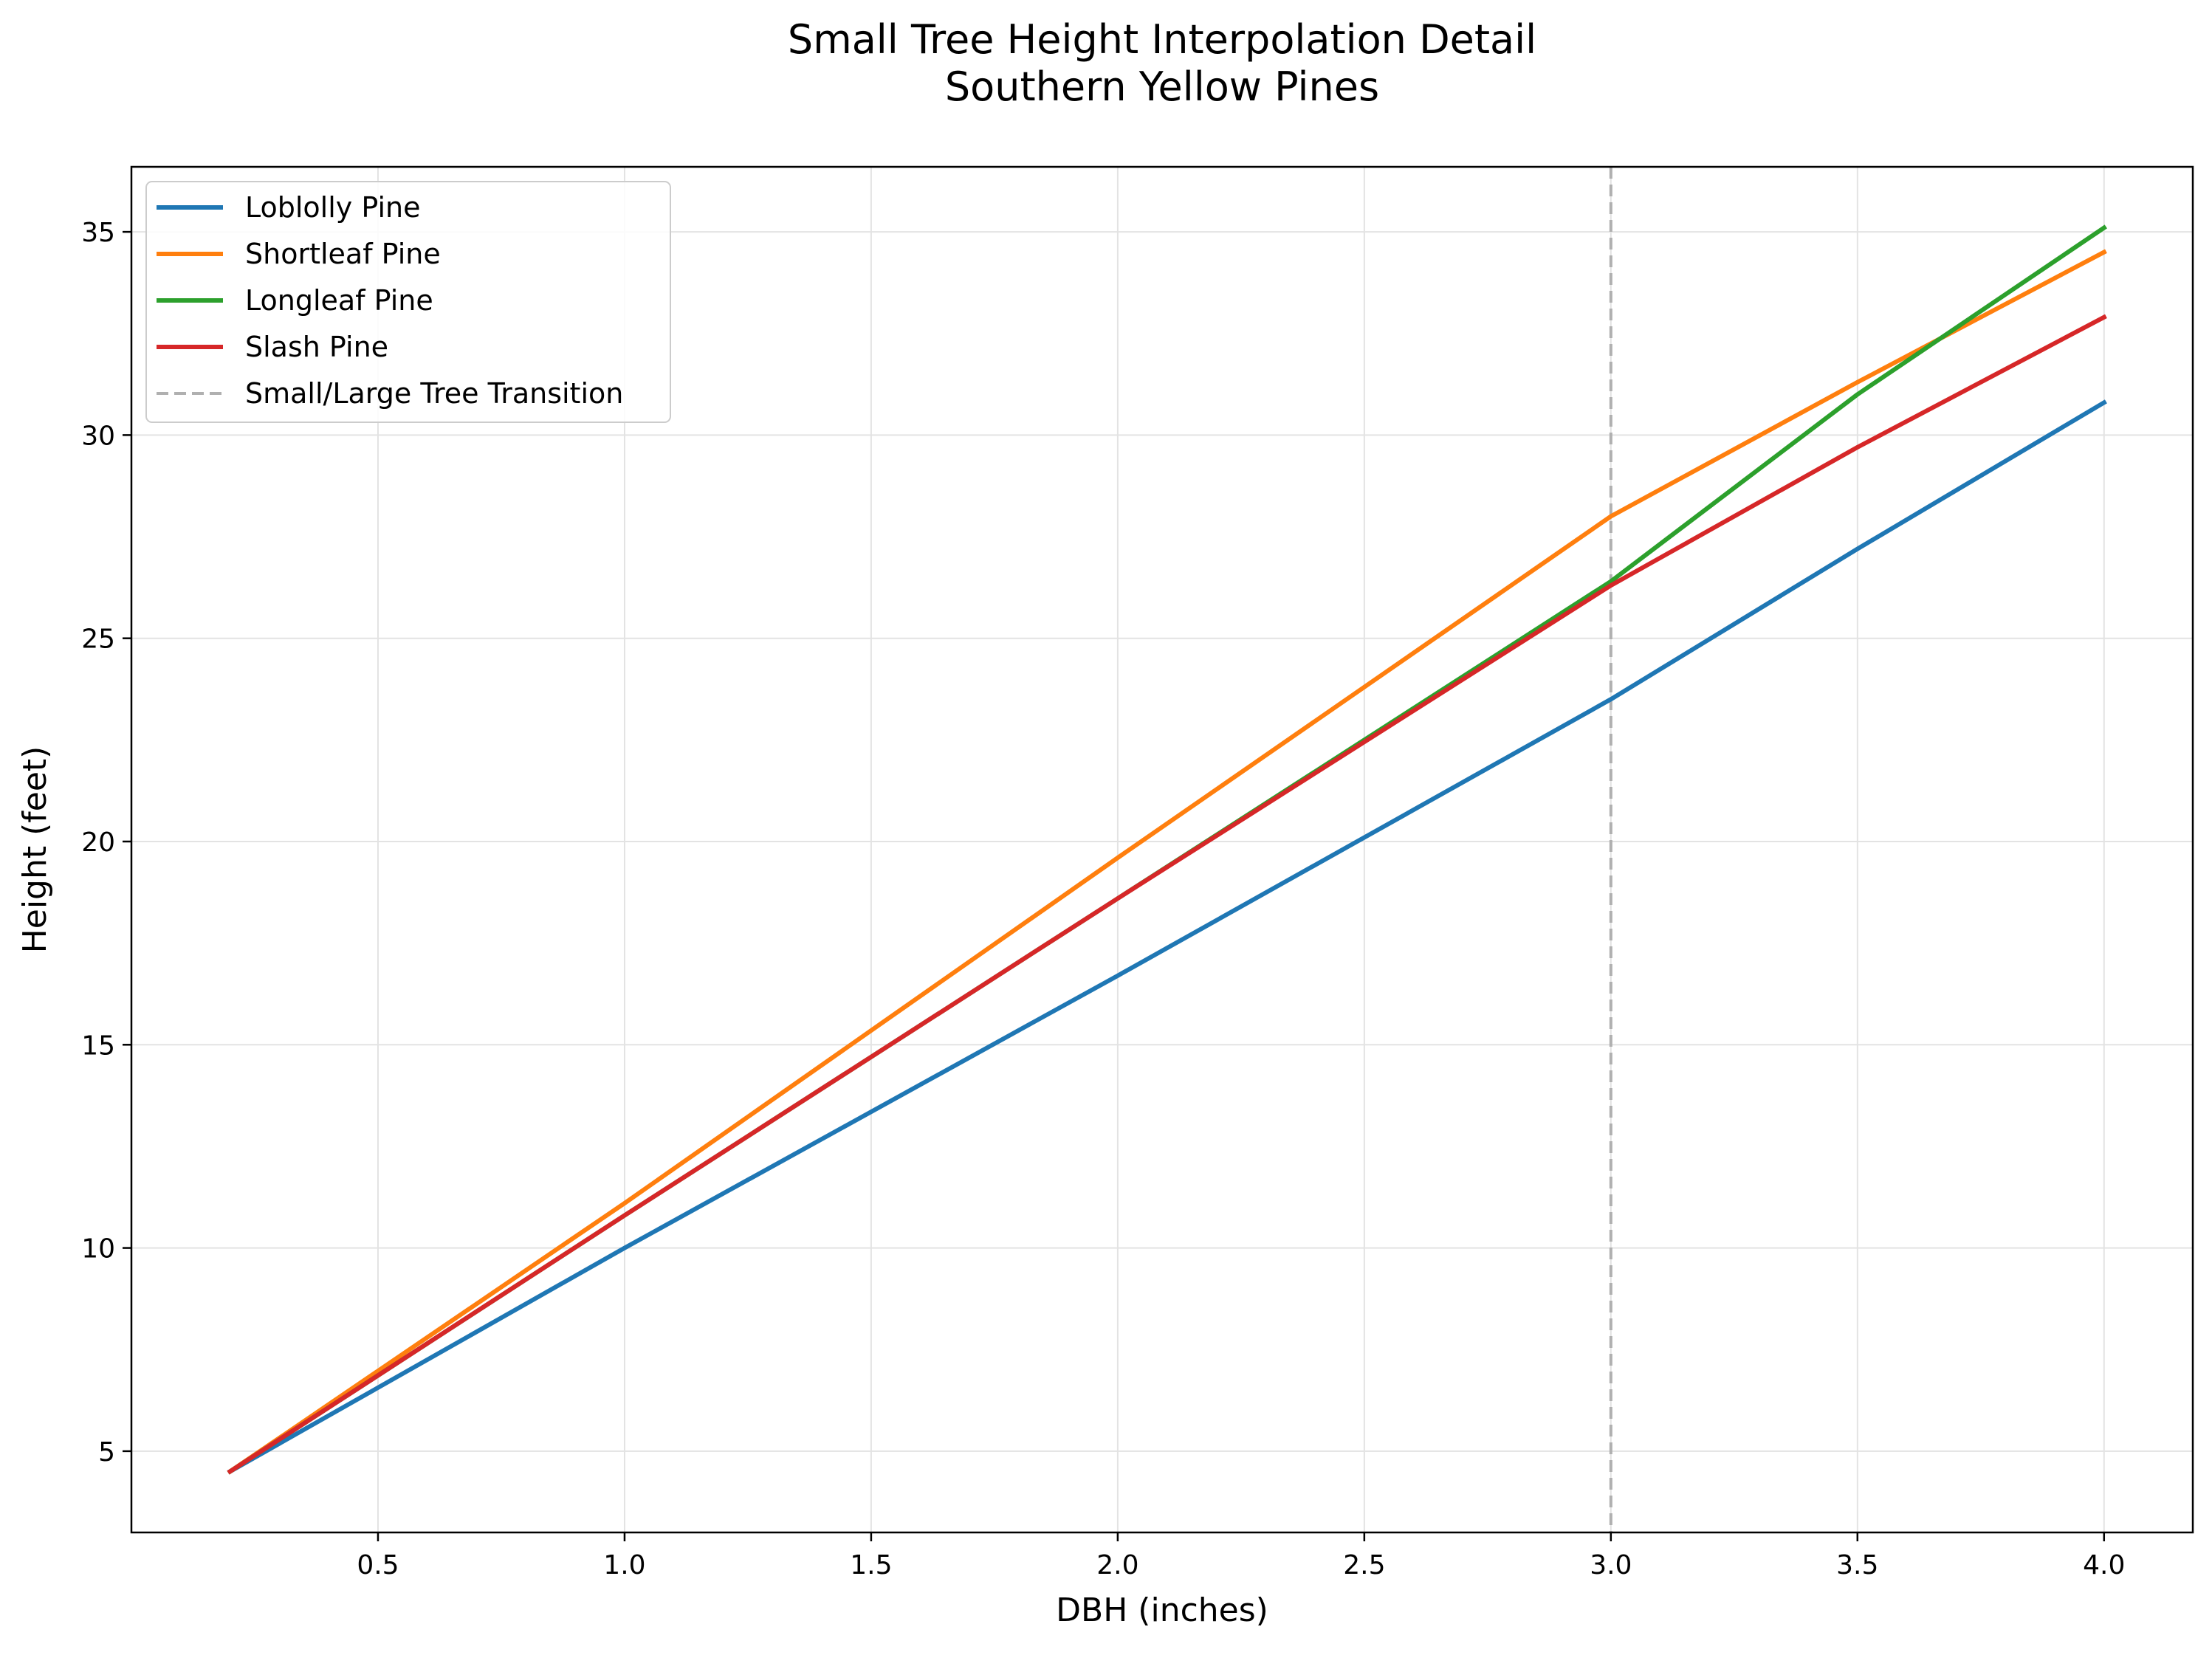  Describe the element at coordinates (1162, 86) in the screenshot. I see `chart-subtitle: Southern Yellow Pines` at that location.